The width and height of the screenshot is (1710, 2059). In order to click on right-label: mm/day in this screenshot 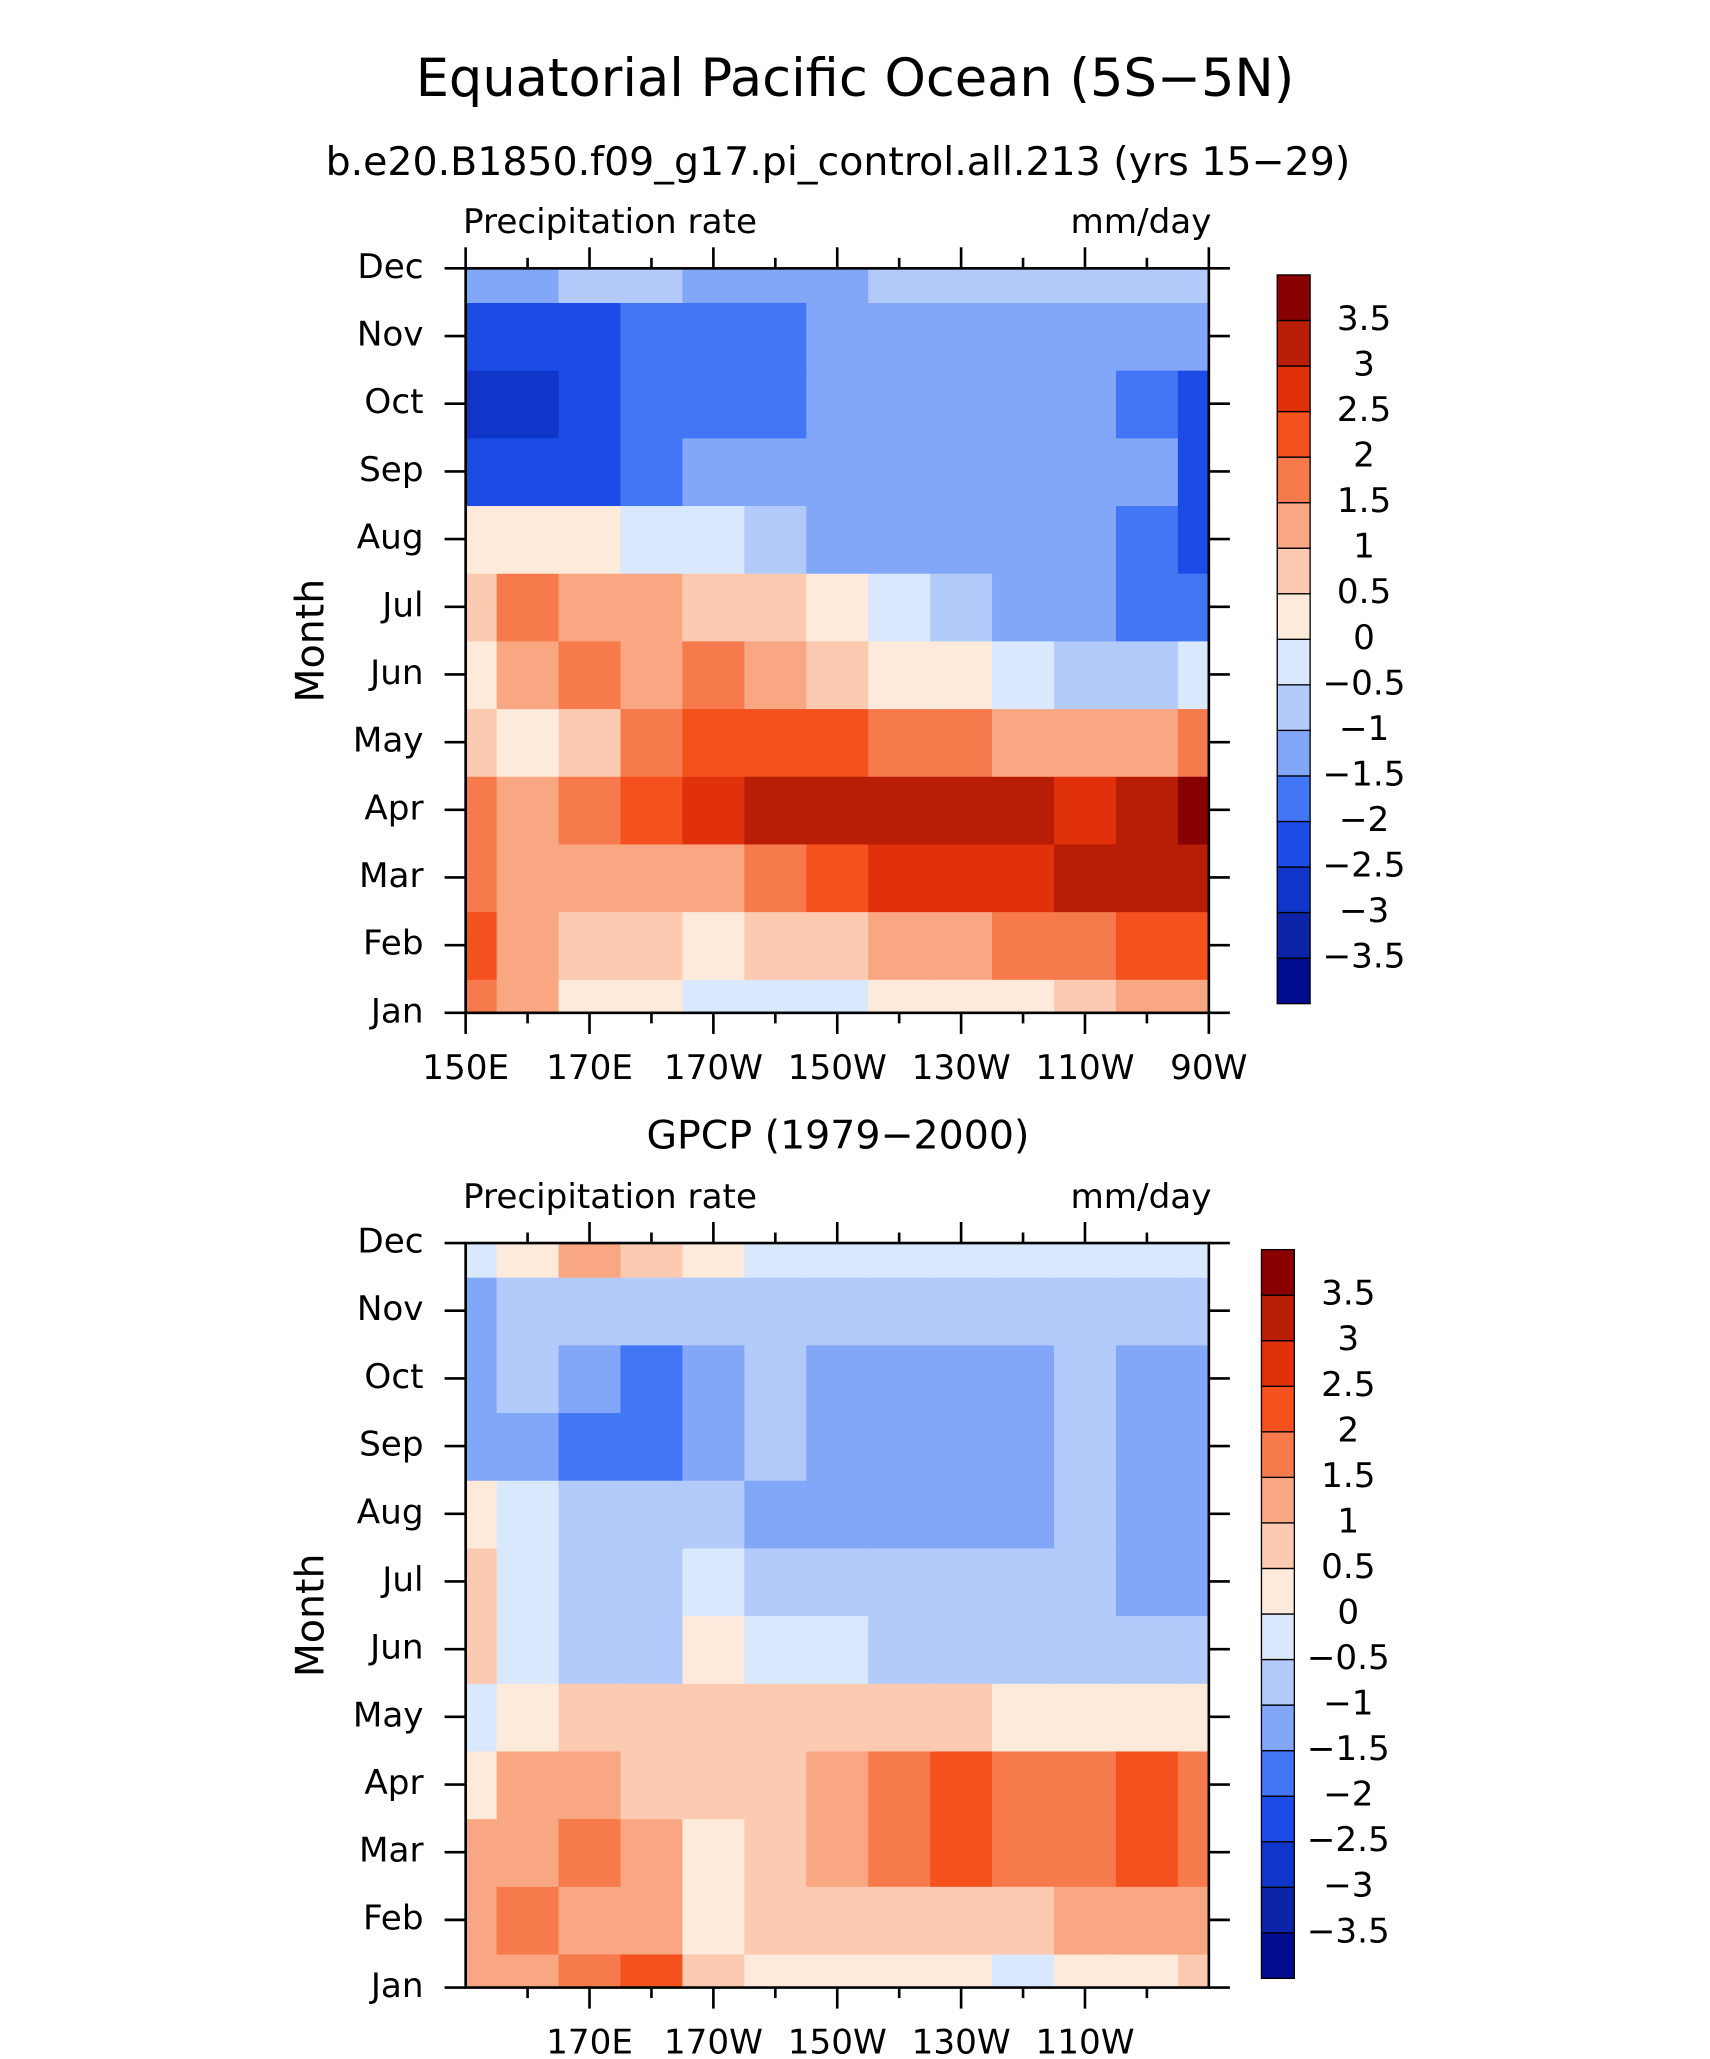, I will do `click(1140, 222)`.